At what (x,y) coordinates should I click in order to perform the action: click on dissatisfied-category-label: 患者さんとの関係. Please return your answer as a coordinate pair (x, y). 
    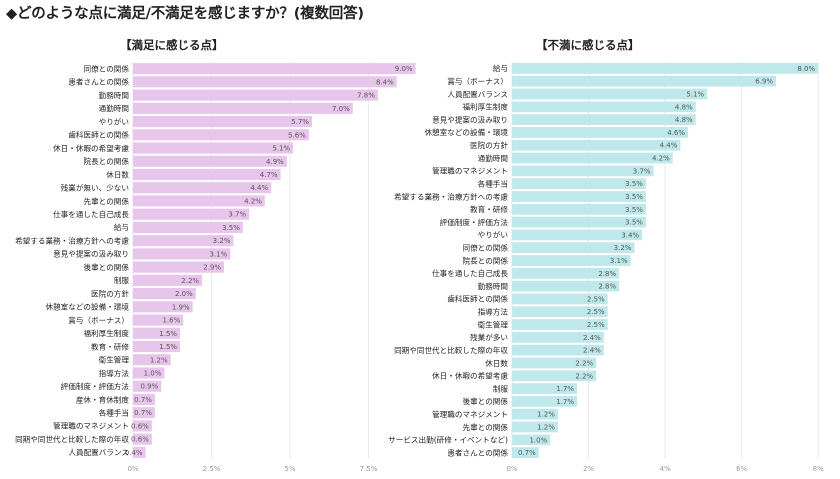
    Looking at the image, I should click on (477, 452).